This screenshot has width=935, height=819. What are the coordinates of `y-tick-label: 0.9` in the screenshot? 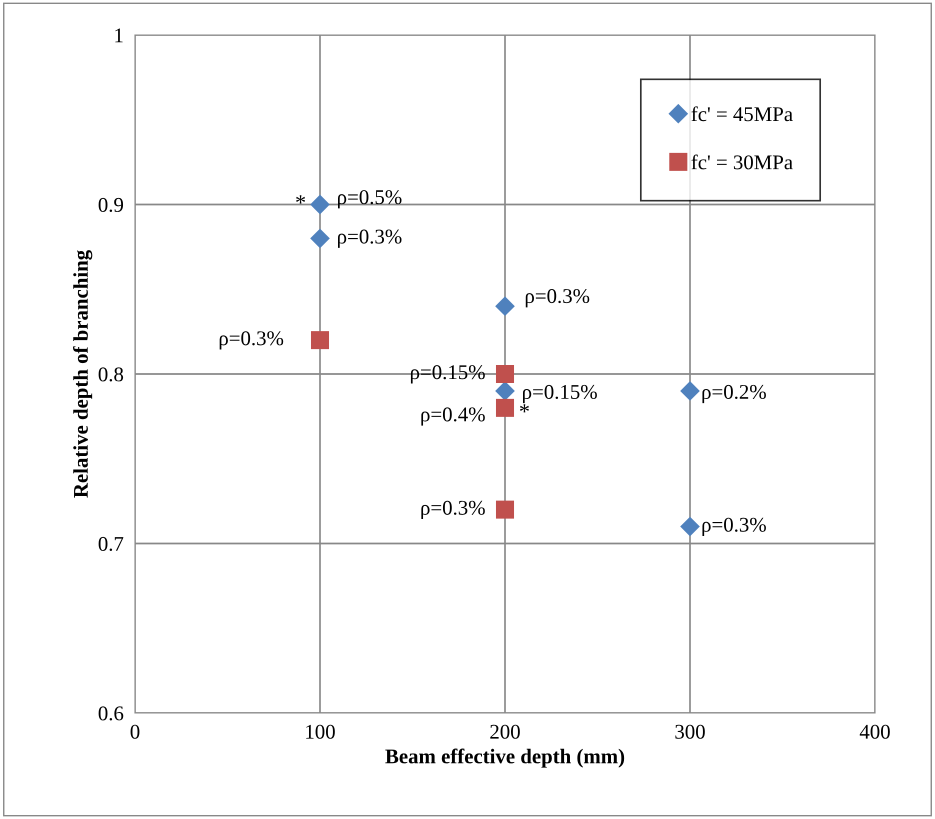 It's located at (111, 205).